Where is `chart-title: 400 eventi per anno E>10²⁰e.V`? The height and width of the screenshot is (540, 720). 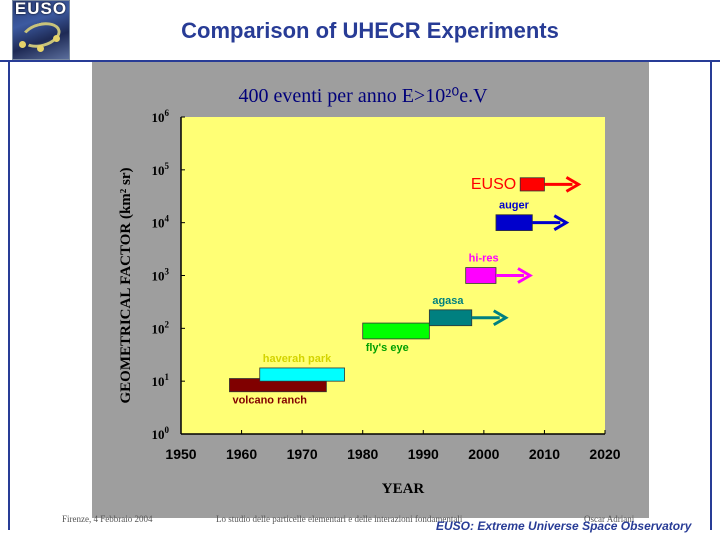
chart-title: 400 eventi per anno E>10²⁰e.V is located at coordinates (363, 96).